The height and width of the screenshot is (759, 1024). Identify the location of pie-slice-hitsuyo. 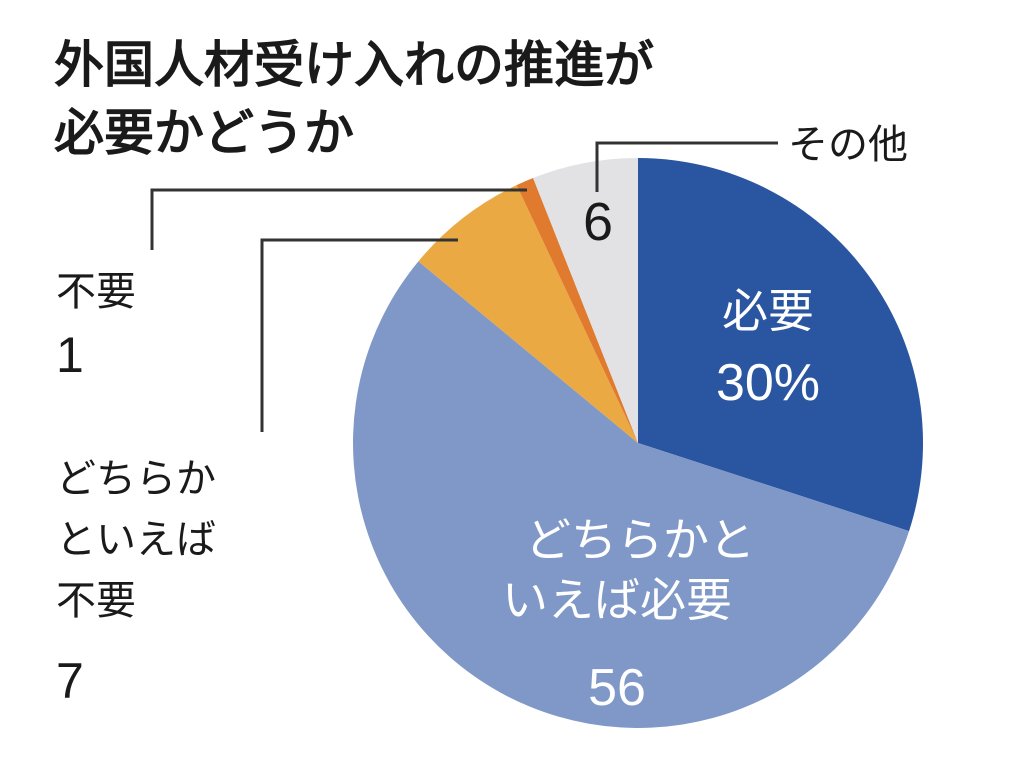
(780, 345).